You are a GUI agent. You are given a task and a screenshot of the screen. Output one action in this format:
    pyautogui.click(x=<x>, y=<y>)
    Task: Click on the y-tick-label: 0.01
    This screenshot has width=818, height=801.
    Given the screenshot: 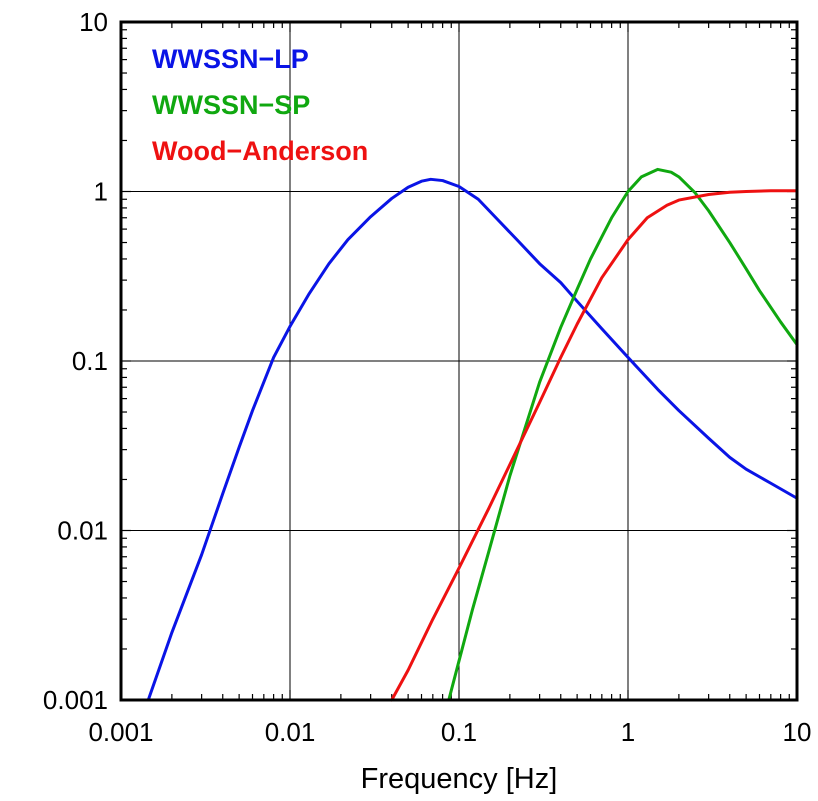 What is the action you would take?
    pyautogui.click(x=82, y=531)
    